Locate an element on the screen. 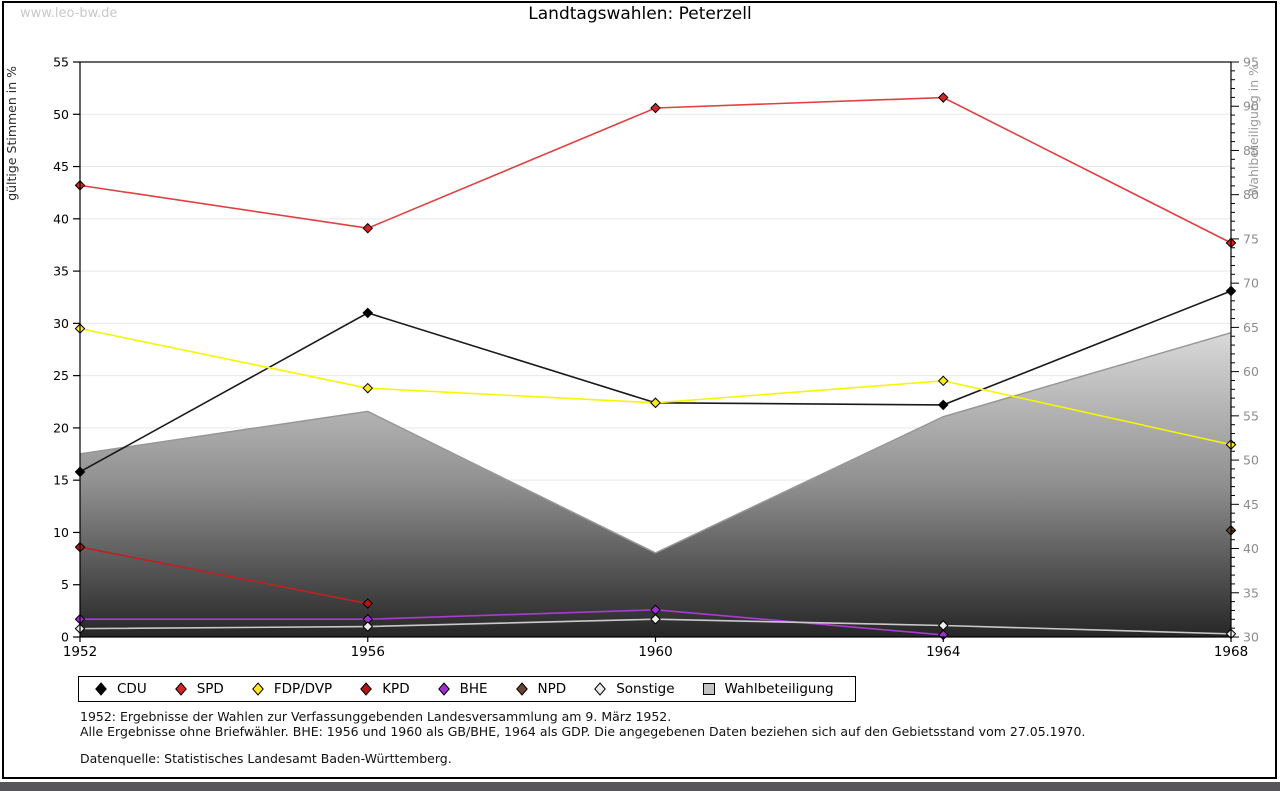 The height and width of the screenshot is (791, 1280). left-axis-tick-label: 0 is located at coordinates (65, 637).